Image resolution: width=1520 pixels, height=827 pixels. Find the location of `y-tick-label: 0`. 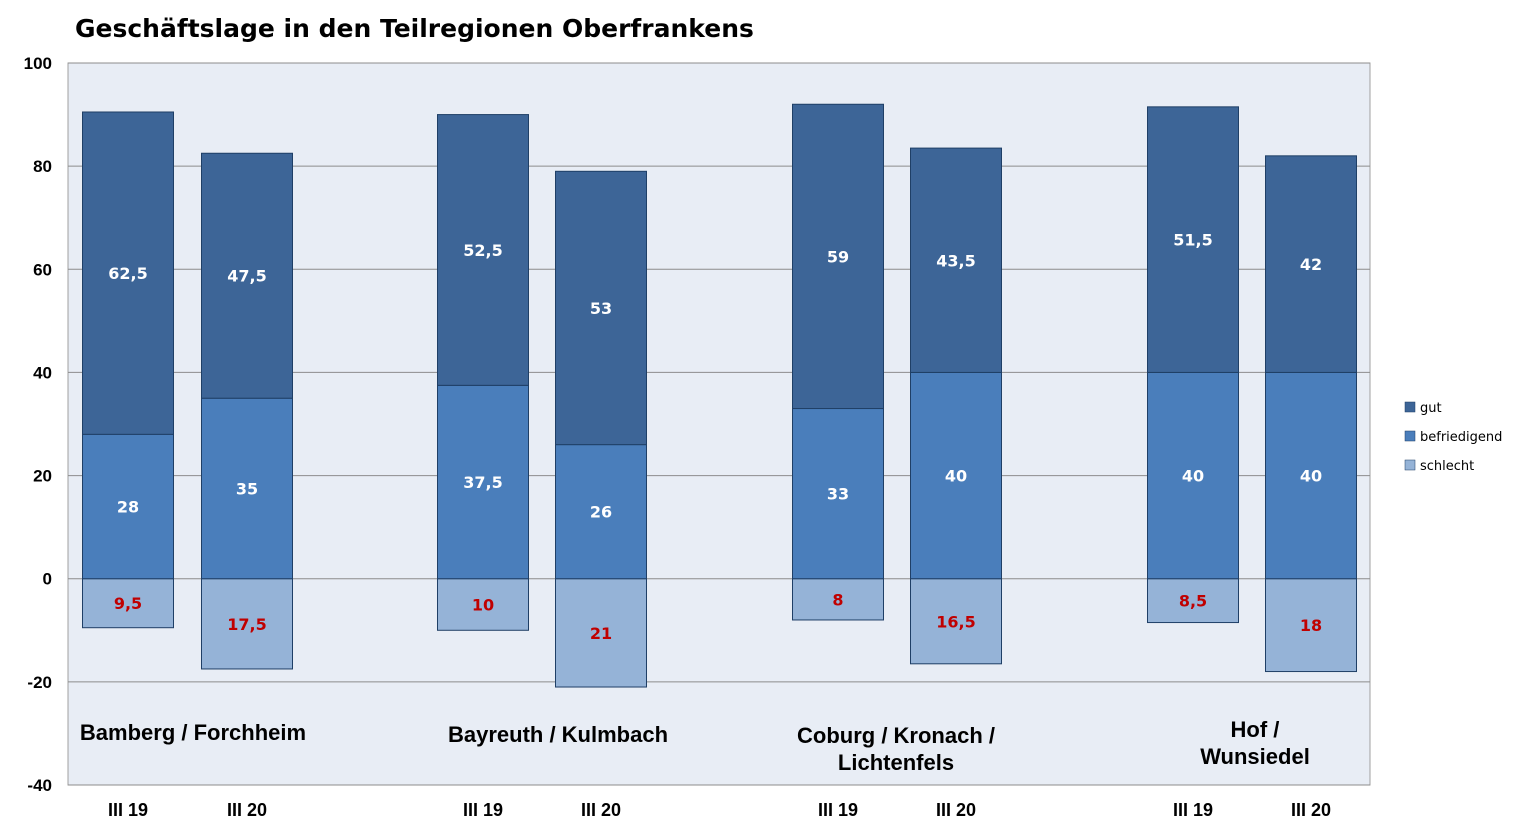

y-tick-label: 0 is located at coordinates (47, 579).